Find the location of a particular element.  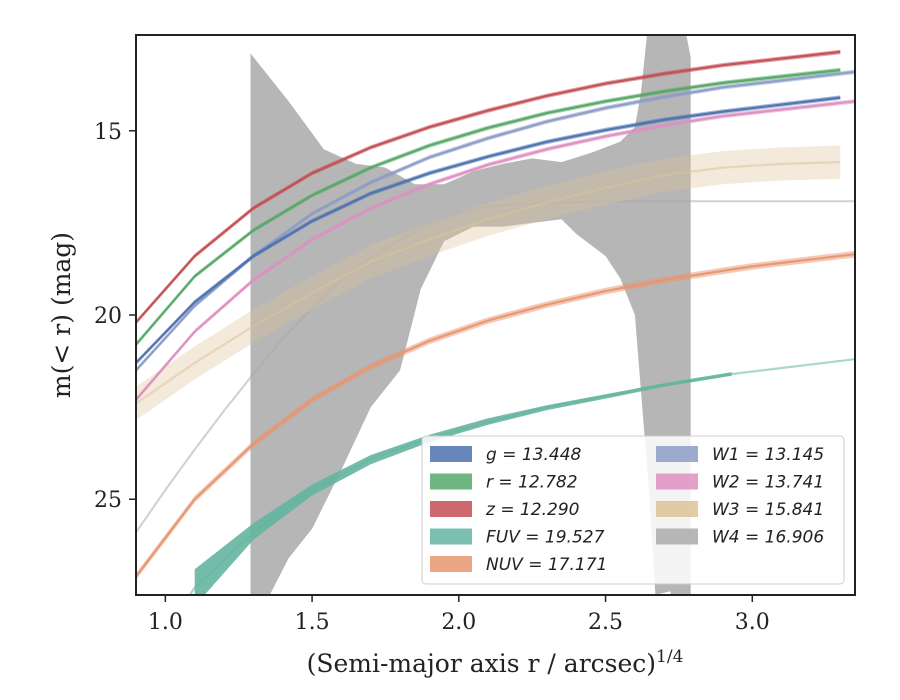

x-tick-label: 2.0 is located at coordinates (458, 622).